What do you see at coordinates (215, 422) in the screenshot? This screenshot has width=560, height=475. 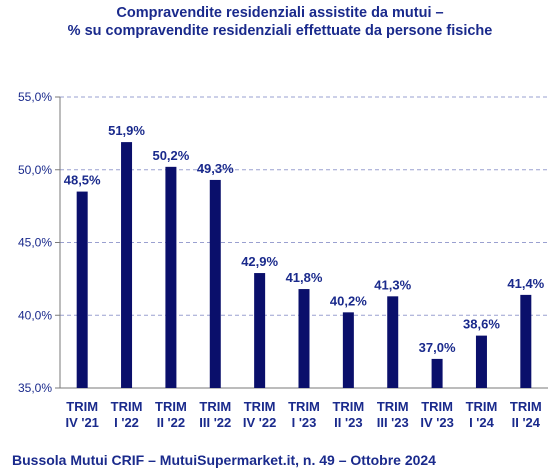 I see `x-tick-label: III '22` at bounding box center [215, 422].